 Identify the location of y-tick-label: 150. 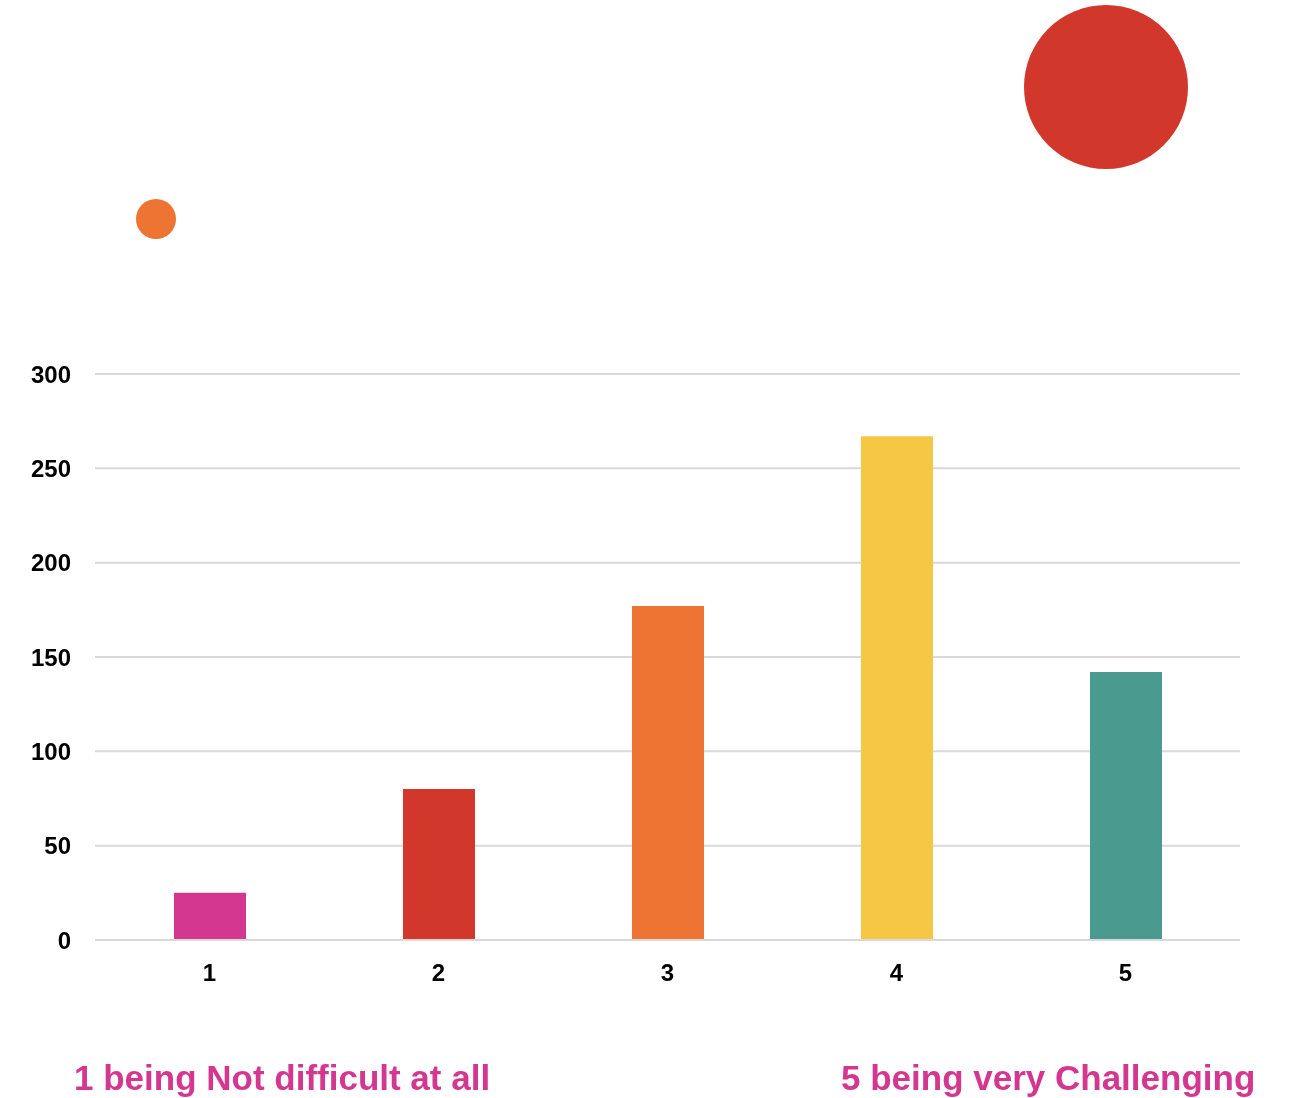
(50, 657).